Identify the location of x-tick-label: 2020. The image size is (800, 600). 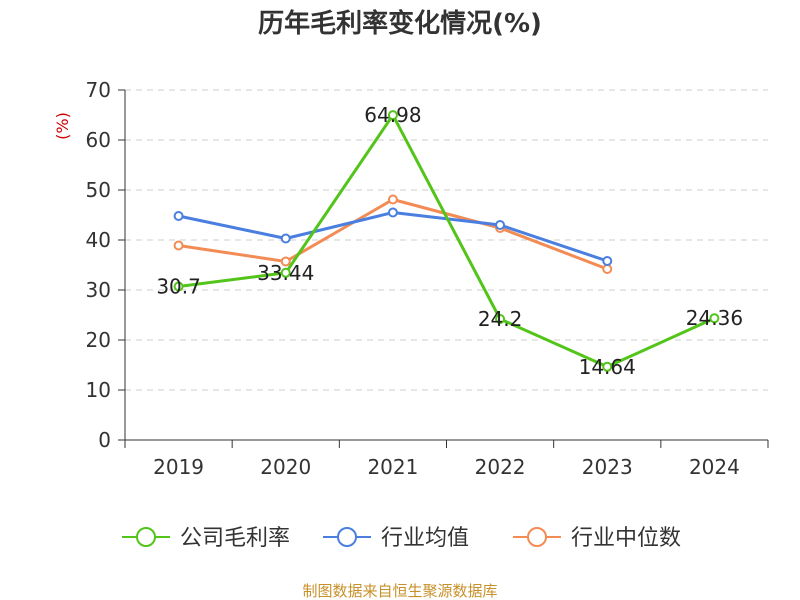
(285, 467).